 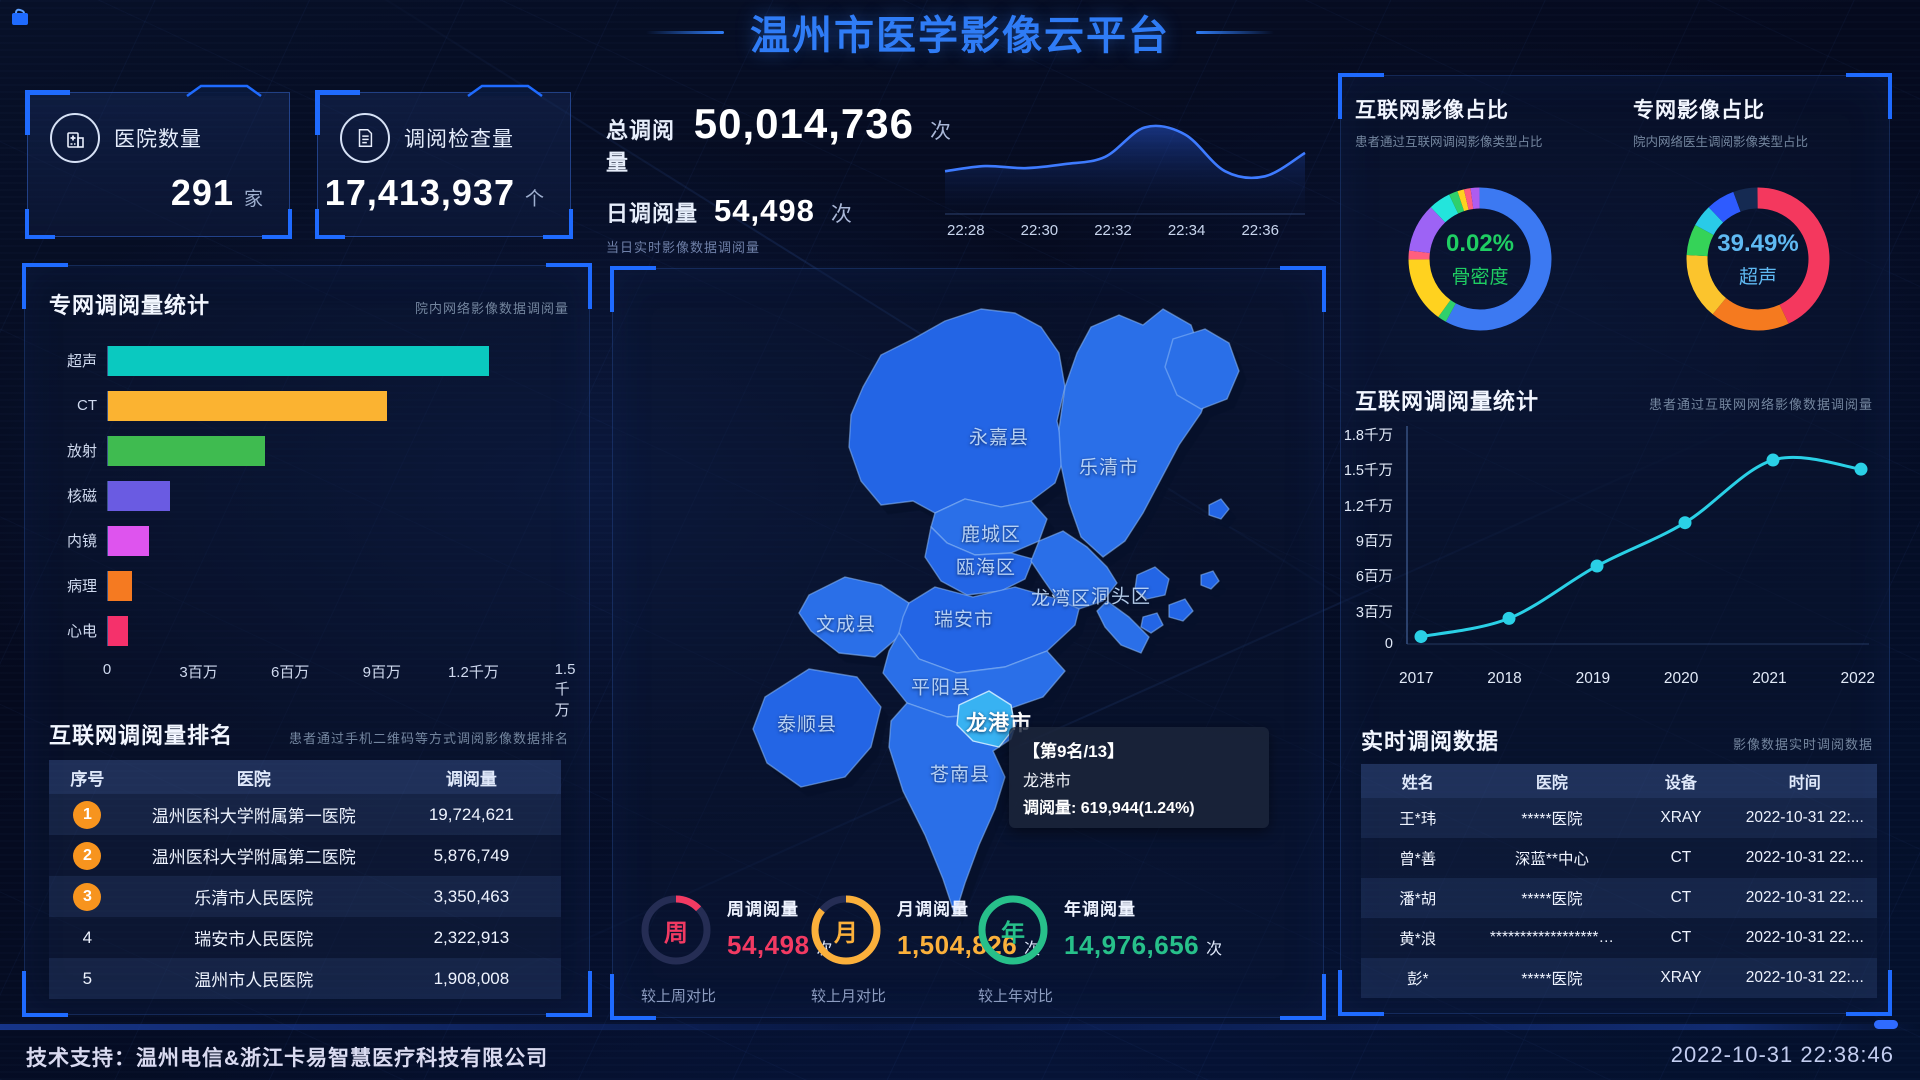 What do you see at coordinates (534, 199) in the screenshot?
I see `card-unit: 个` at bounding box center [534, 199].